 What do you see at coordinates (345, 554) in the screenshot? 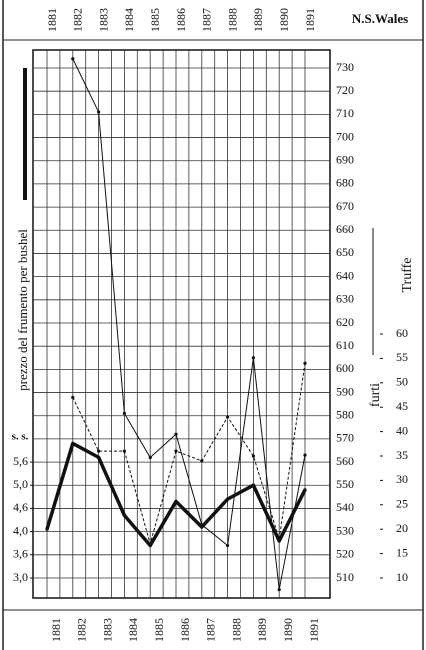
I see `y2-tick-label: 520` at bounding box center [345, 554].